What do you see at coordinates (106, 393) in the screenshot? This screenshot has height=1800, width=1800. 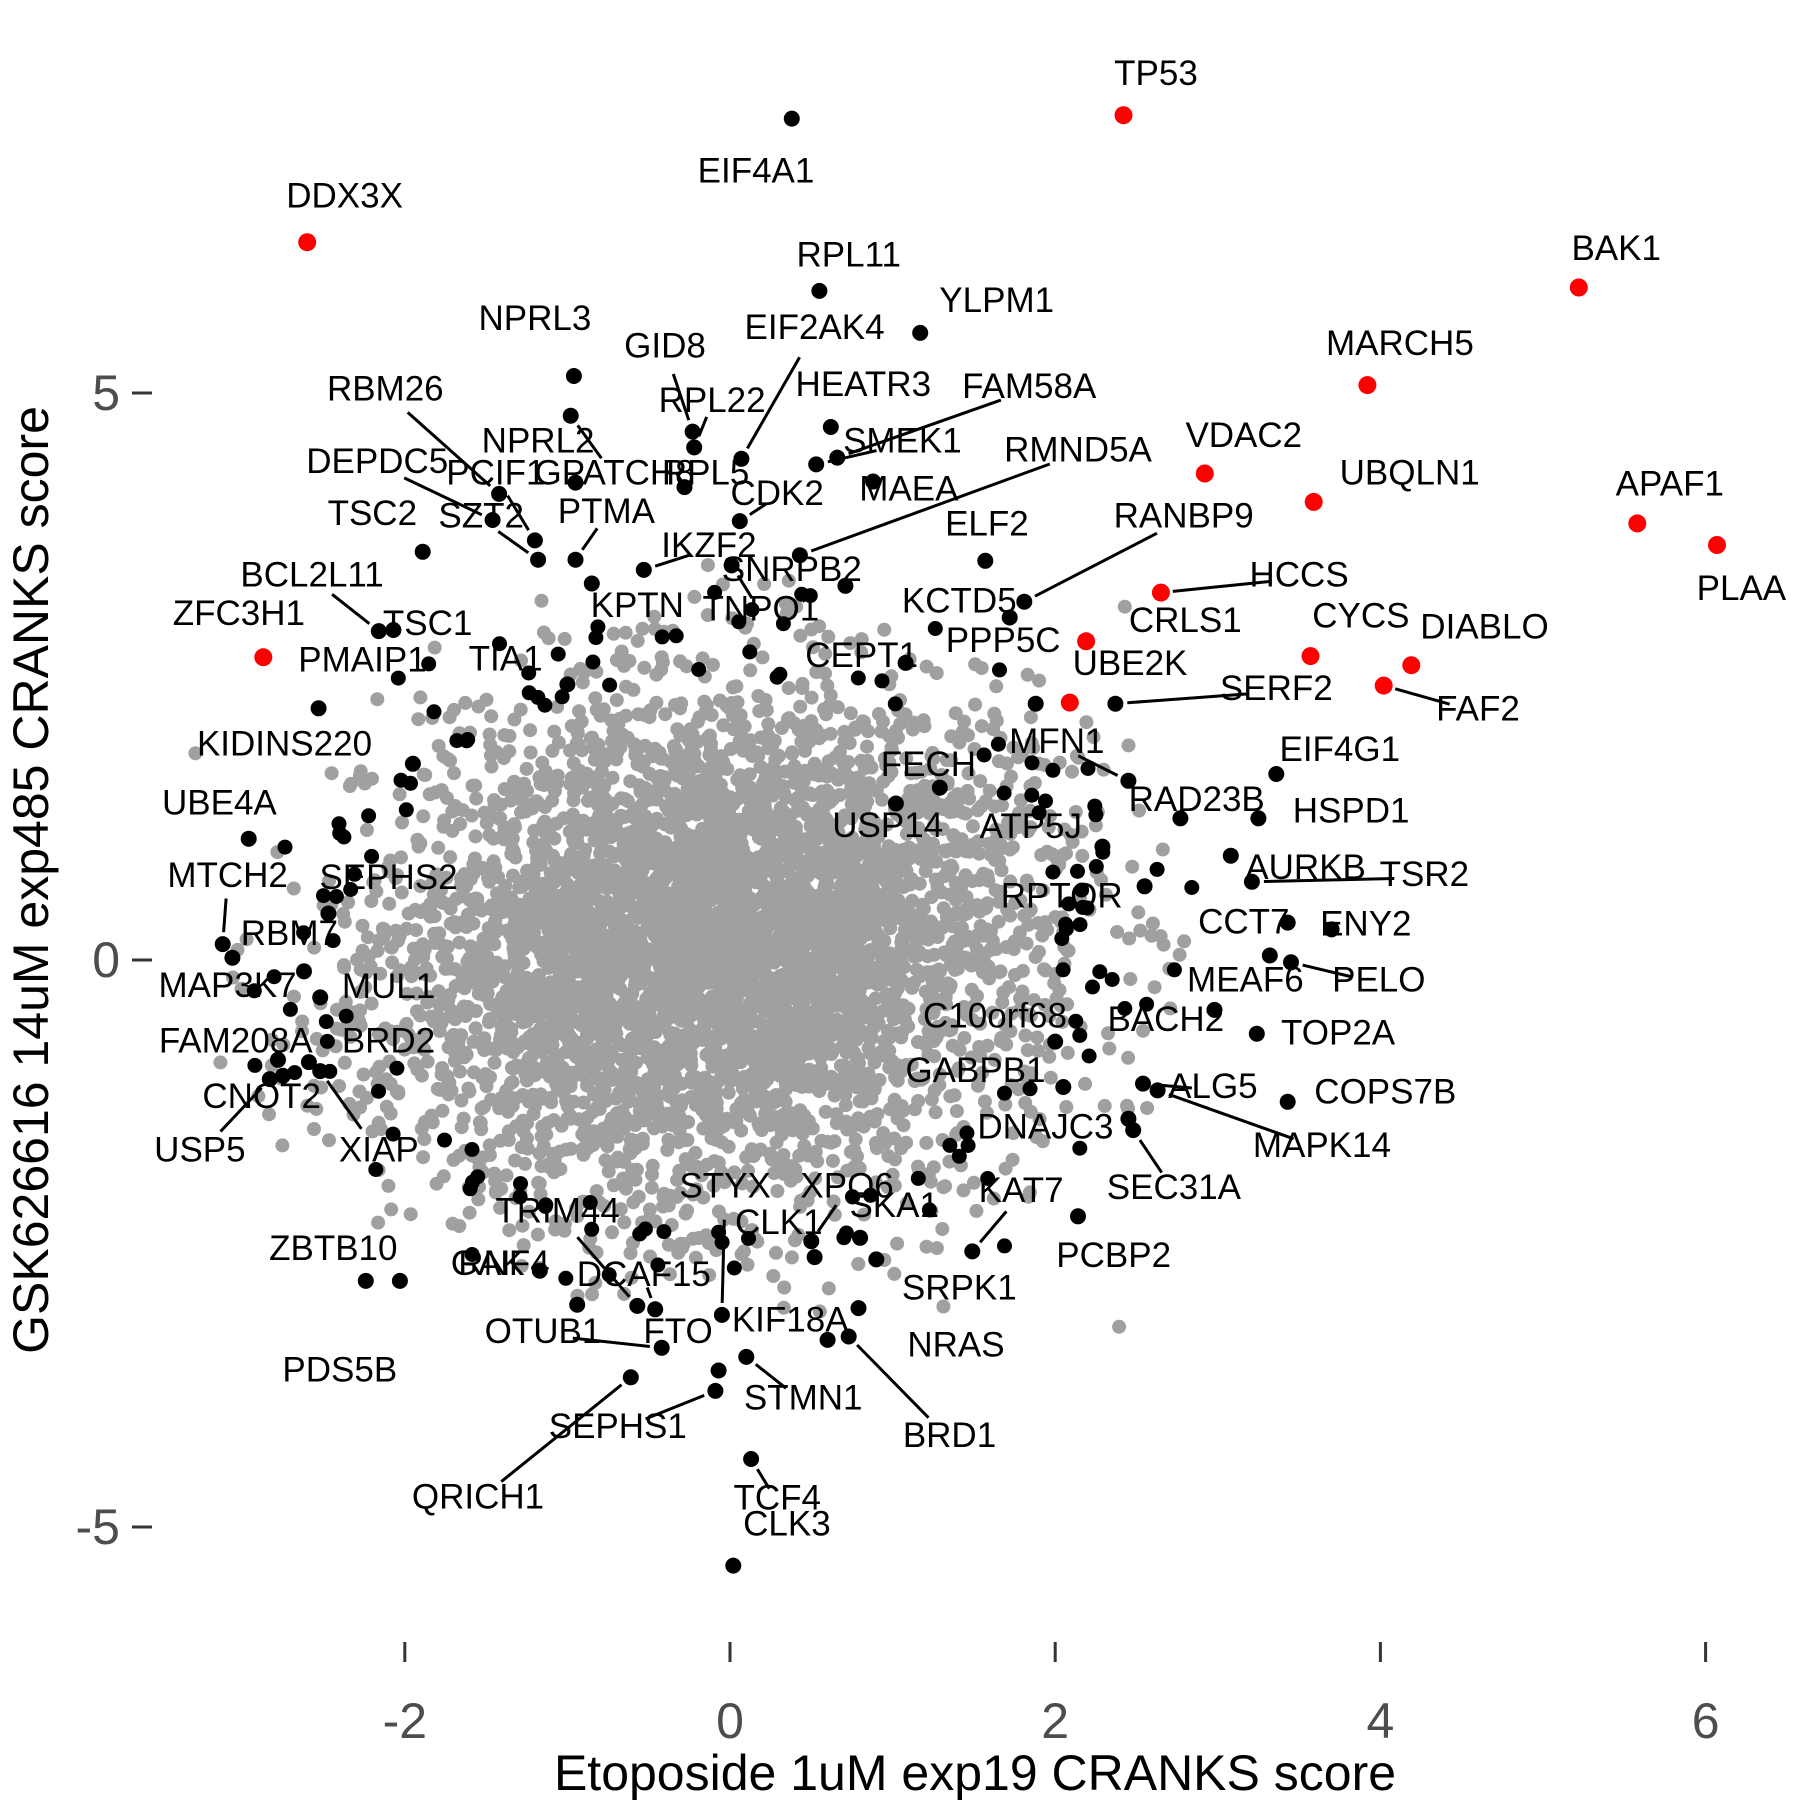 I see `y-tick-label: 5` at bounding box center [106, 393].